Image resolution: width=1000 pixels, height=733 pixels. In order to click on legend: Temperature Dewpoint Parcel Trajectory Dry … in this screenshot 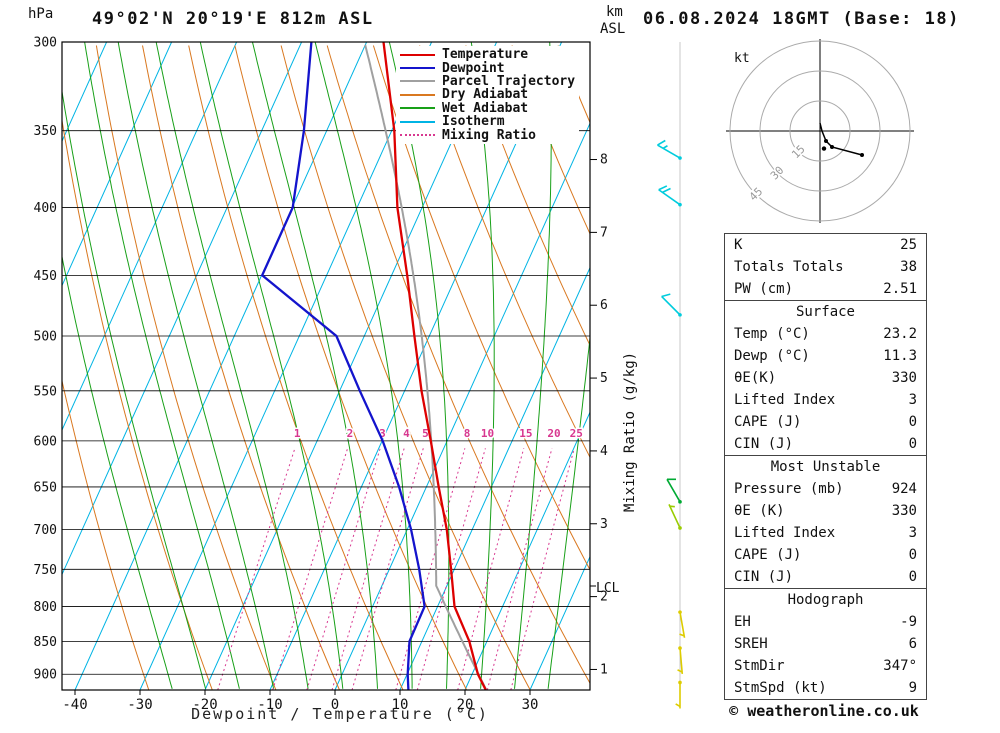, I will do `click(488, 95)`.